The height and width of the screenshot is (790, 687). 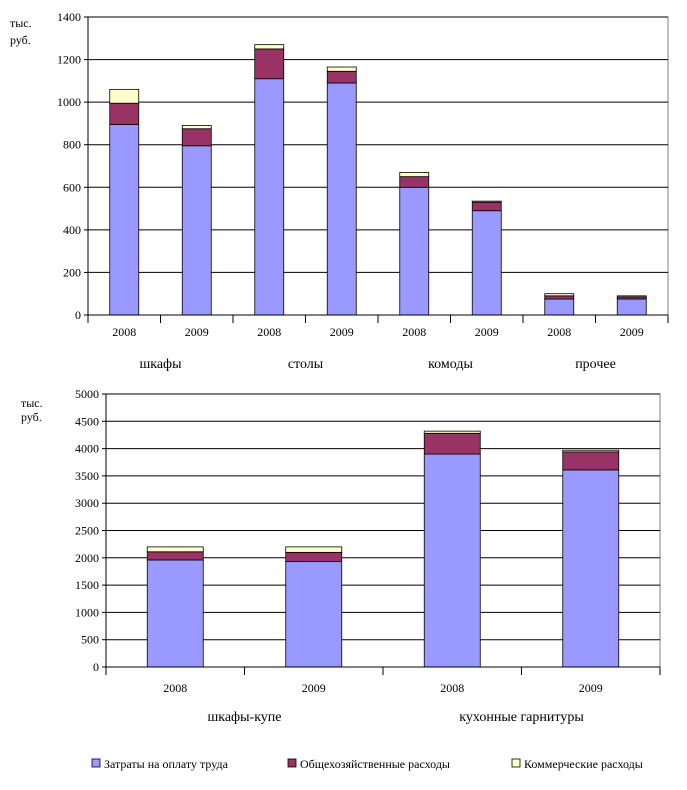 What do you see at coordinates (595, 364) in the screenshot?
I see `group-label: прочее` at bounding box center [595, 364].